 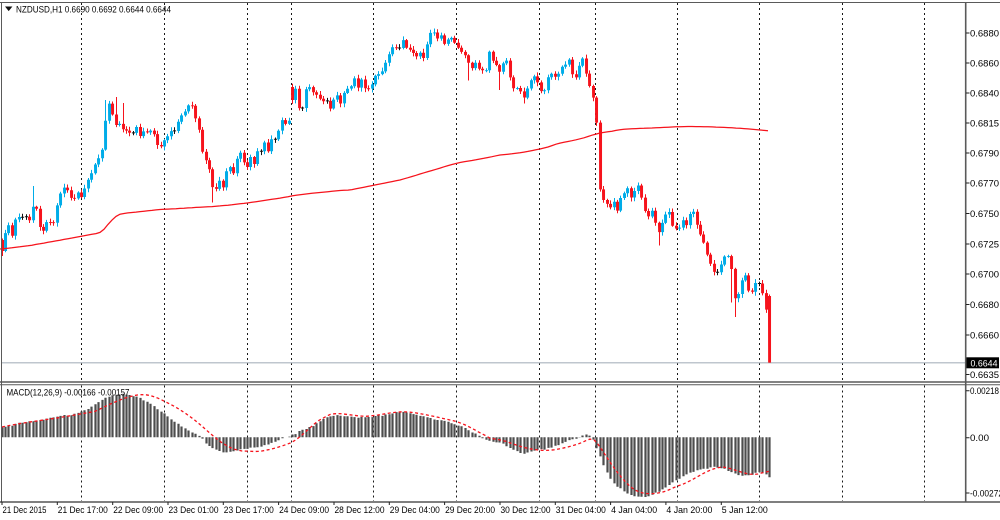 I want to click on svg-text: 0.6790, so click(x=984, y=153).